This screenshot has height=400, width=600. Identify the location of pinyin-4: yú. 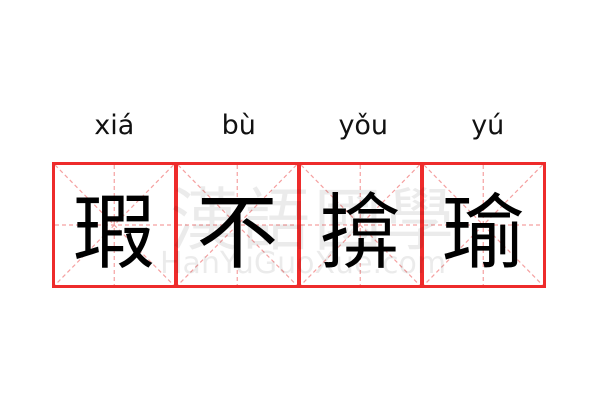
(488, 125).